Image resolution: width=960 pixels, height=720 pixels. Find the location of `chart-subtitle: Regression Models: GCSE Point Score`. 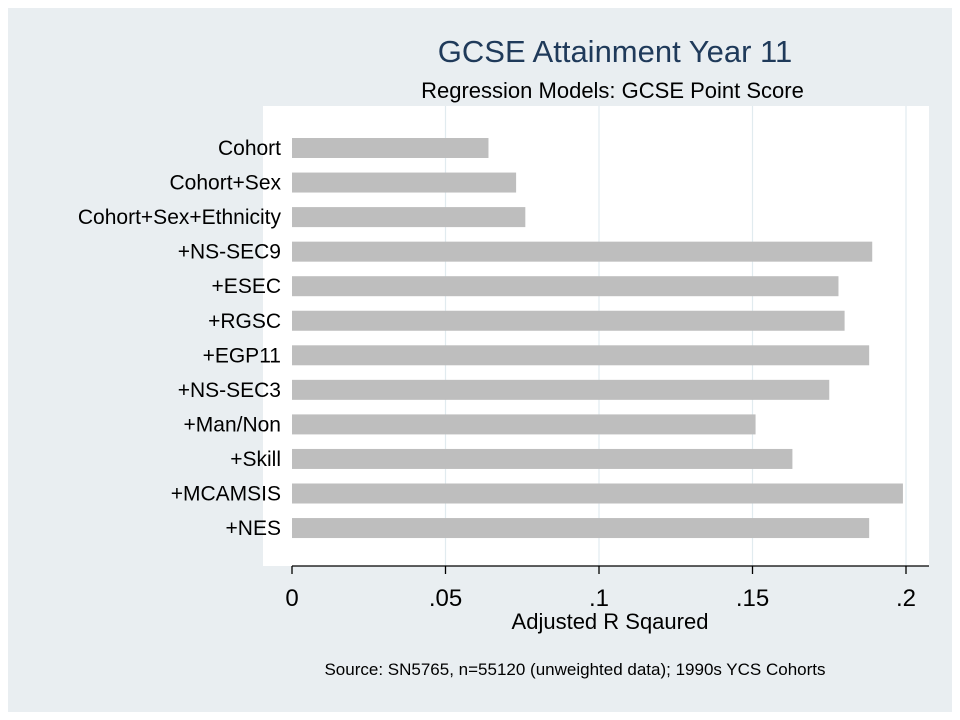

chart-subtitle: Regression Models: GCSE Point Score is located at coordinates (612, 90).